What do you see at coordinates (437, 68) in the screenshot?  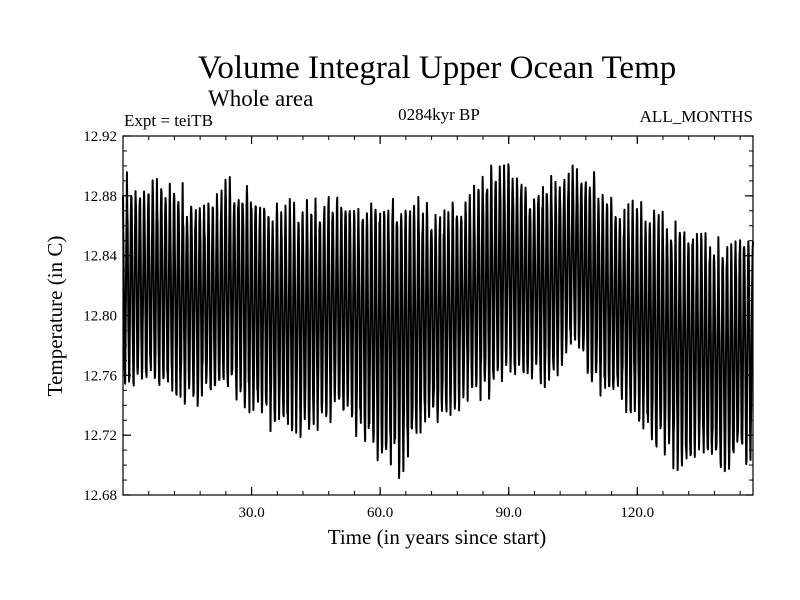 I see `chart-title: Volume Integral Upper Ocean Temp` at bounding box center [437, 68].